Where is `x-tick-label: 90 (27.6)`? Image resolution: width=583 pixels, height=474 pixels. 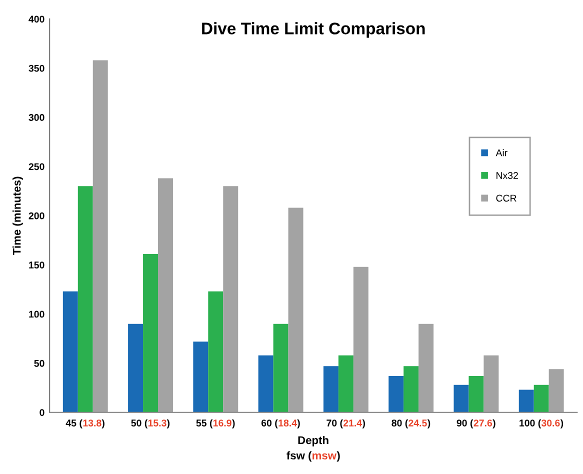 x-tick-label: 90 (27.6) is located at coordinates (476, 423).